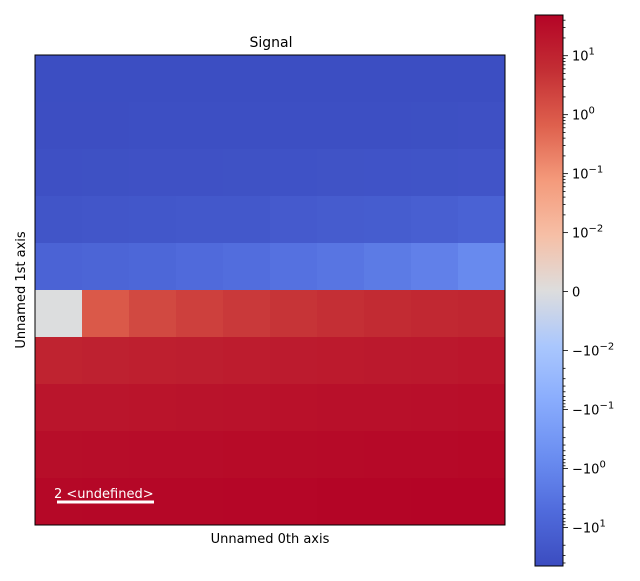  Describe the element at coordinates (587, 174) in the screenshot. I see `colorbar-tick-label: 10⁻¹` at that location.